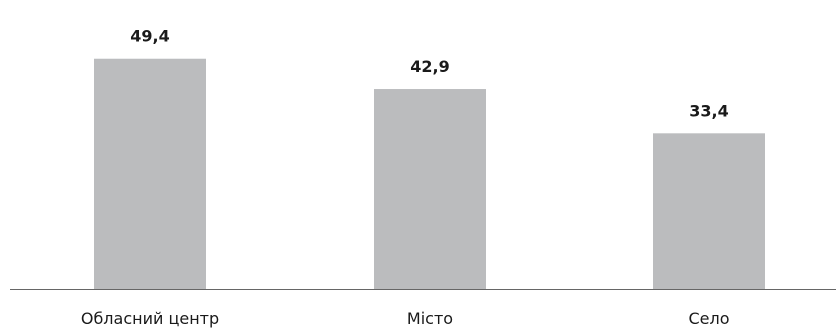  I want to click on category-labels-group: Обласний центр Місто Село, so click(405, 318).